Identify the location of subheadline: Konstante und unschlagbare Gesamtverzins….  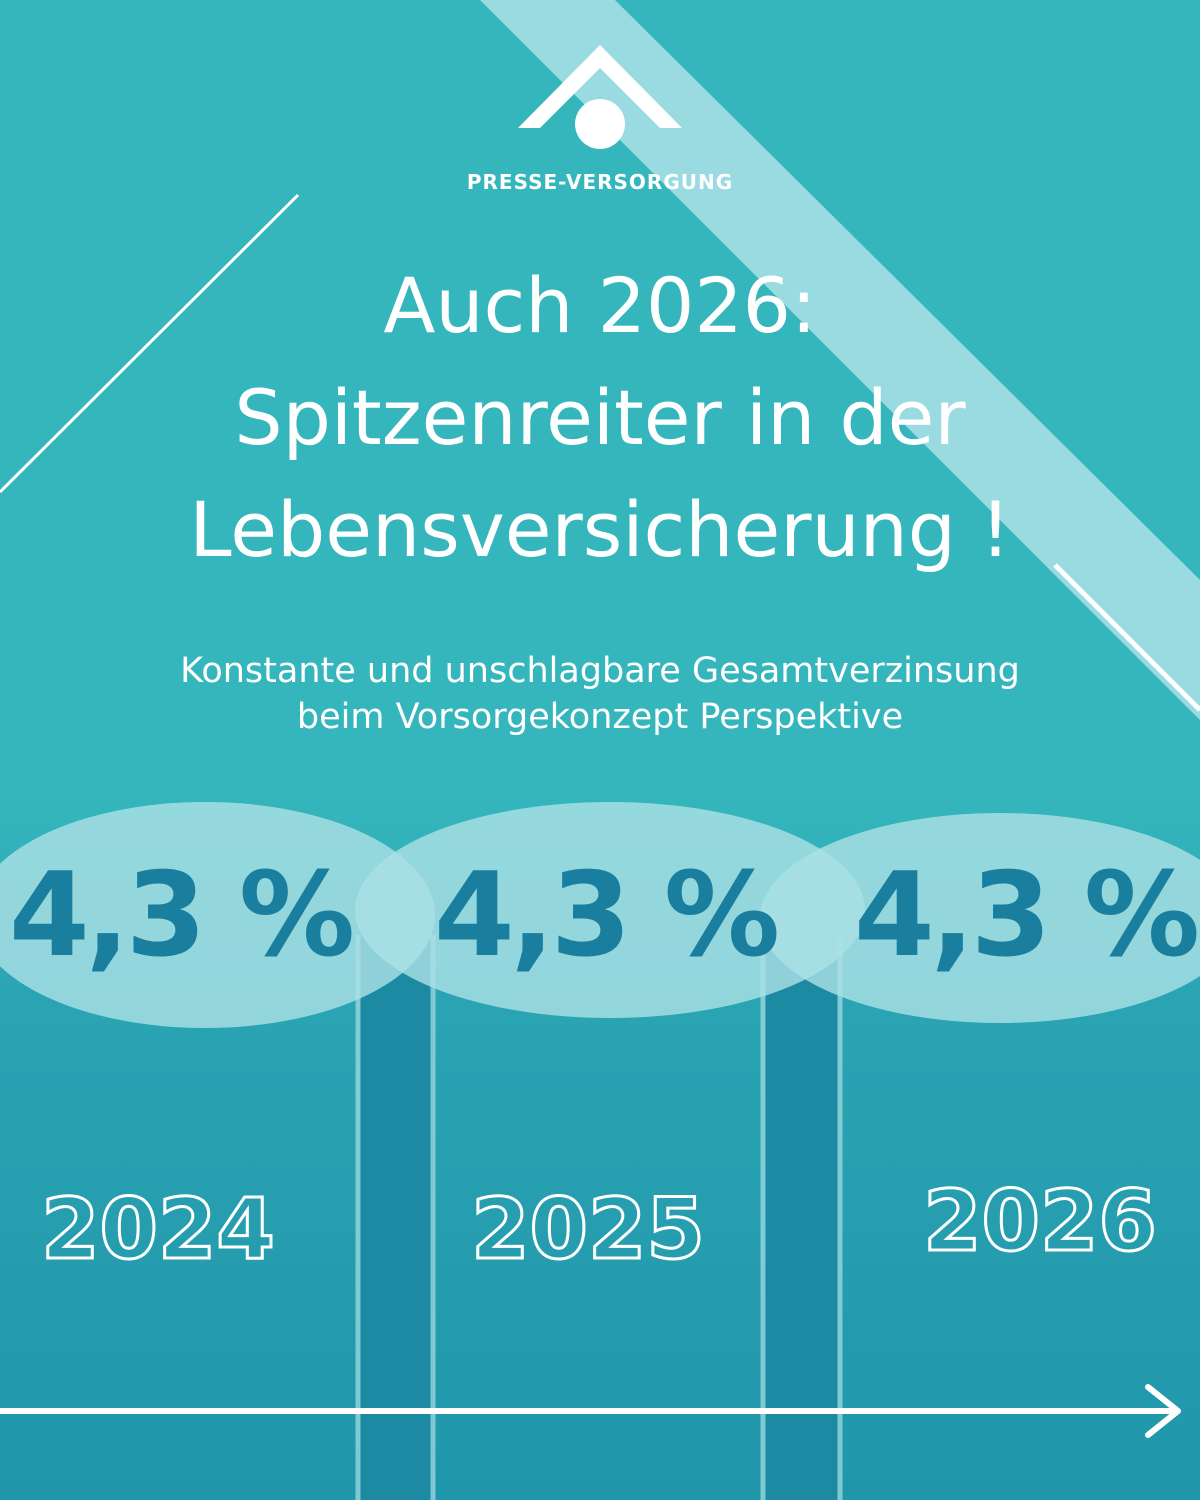
(600, 694).